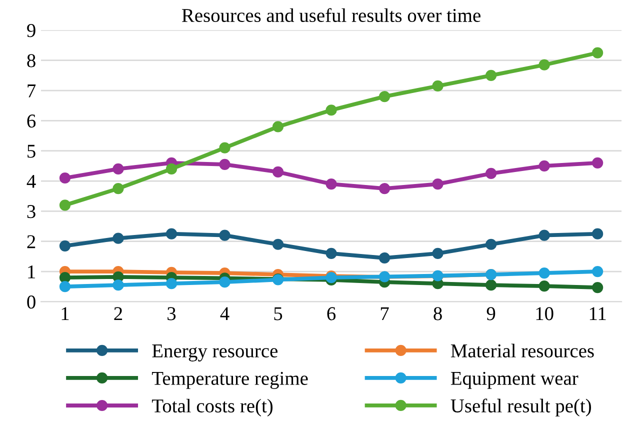 The height and width of the screenshot is (431, 631). What do you see at coordinates (278, 313) in the screenshot?
I see `x-tick-label: 5` at bounding box center [278, 313].